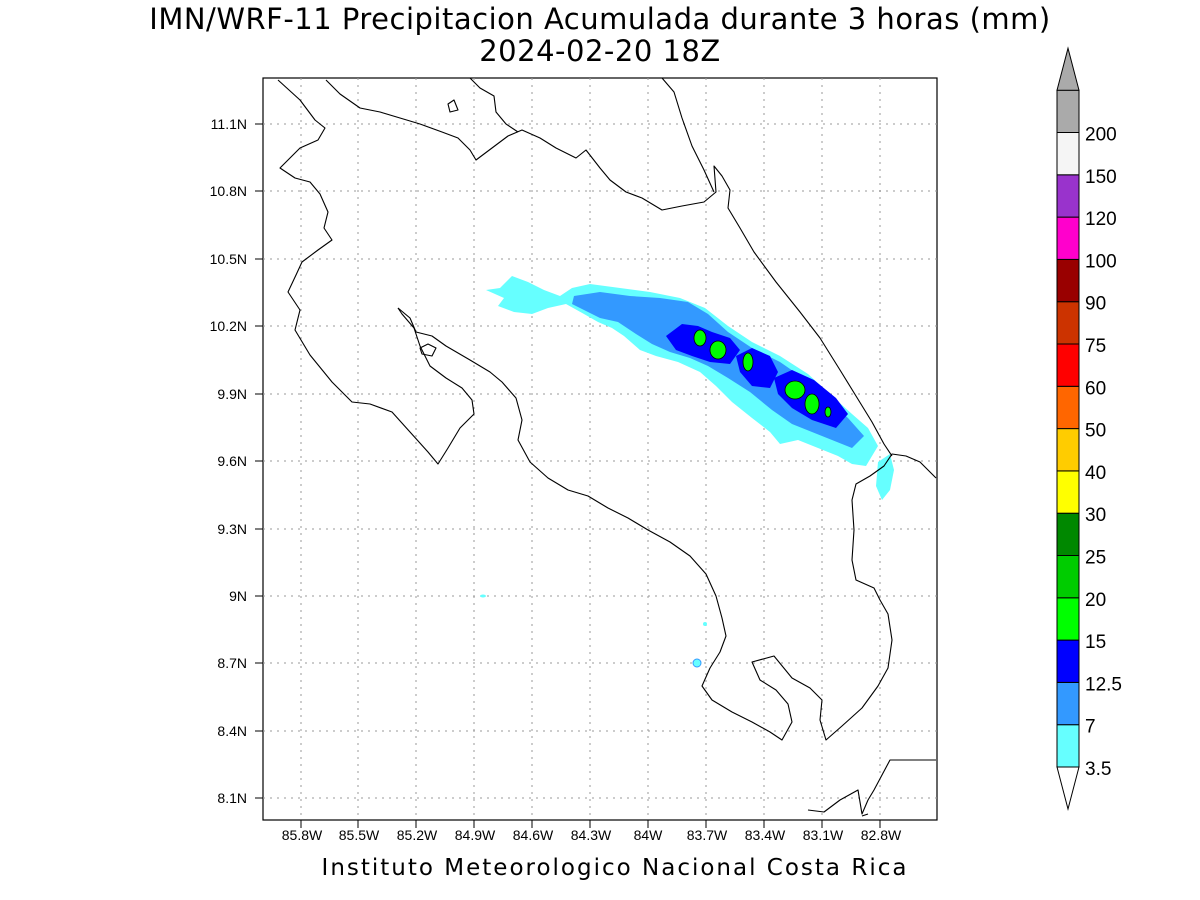  I want to click on map-date: 2024-02-20 18Z, so click(600, 51).